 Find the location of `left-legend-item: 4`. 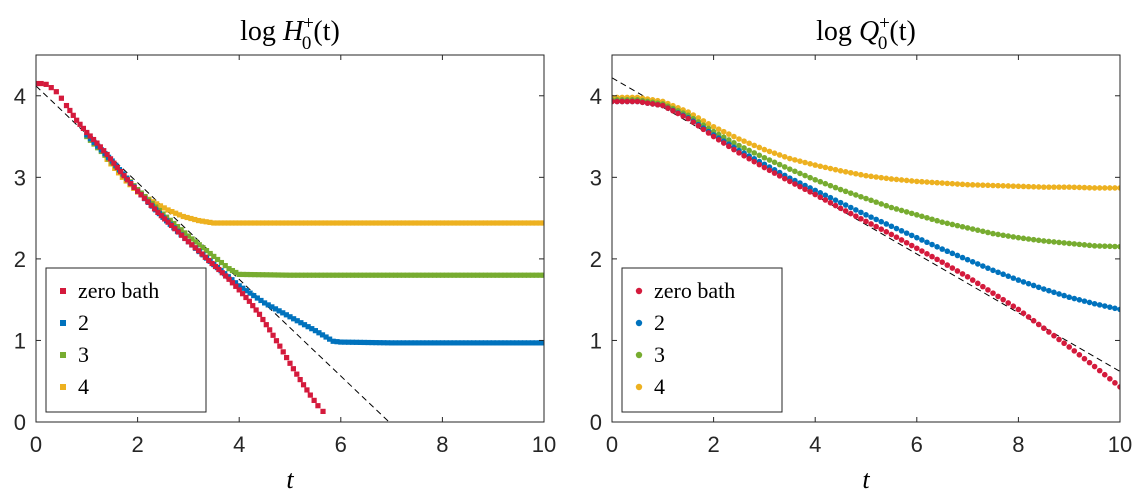

left-legend-item: 4 is located at coordinates (74, 386).